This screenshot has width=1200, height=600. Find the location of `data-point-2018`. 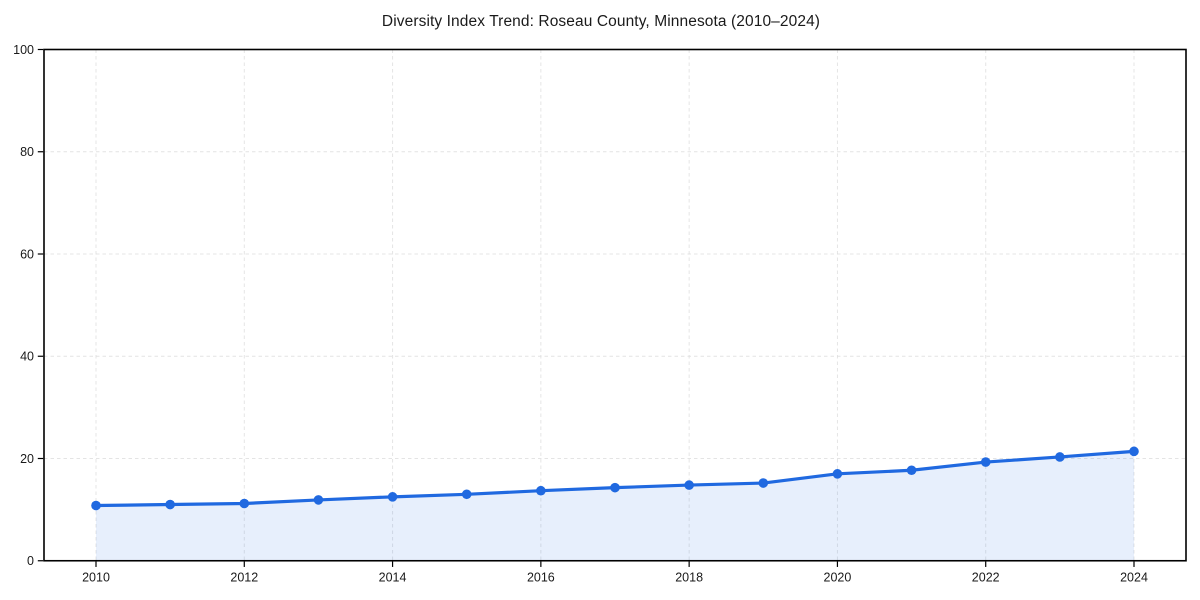

data-point-2018 is located at coordinates (689, 485).